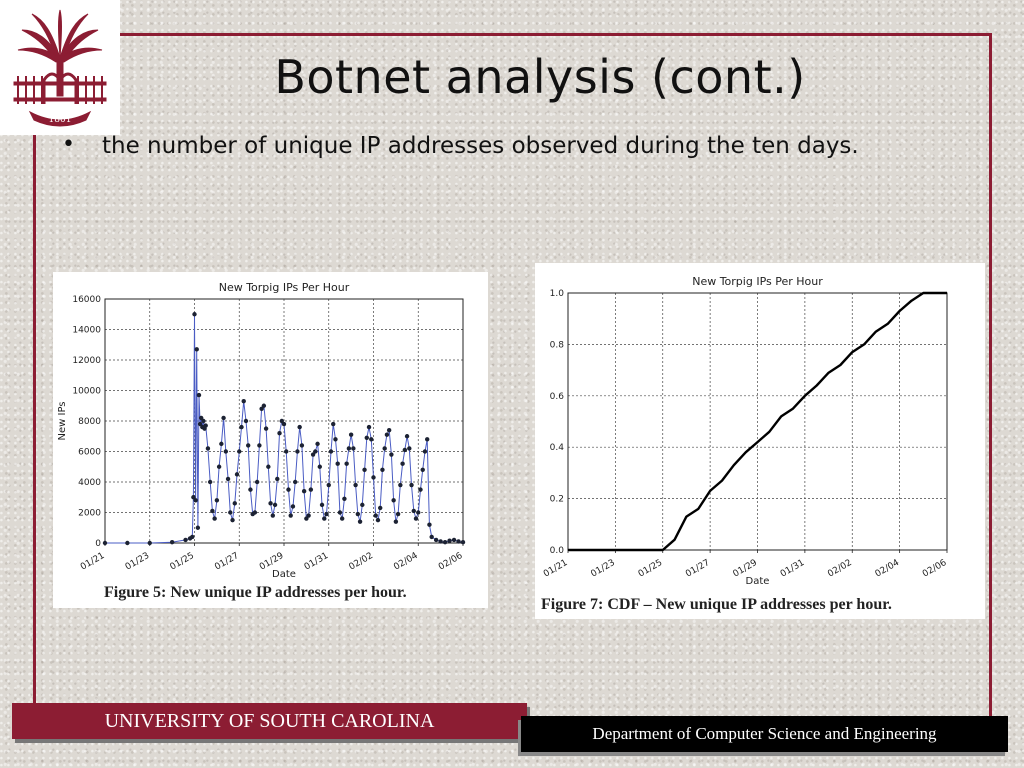 Image resolution: width=1024 pixels, height=768 pixels. Describe the element at coordinates (86, 300) in the screenshot. I see `y-tick-label: 16000` at that location.